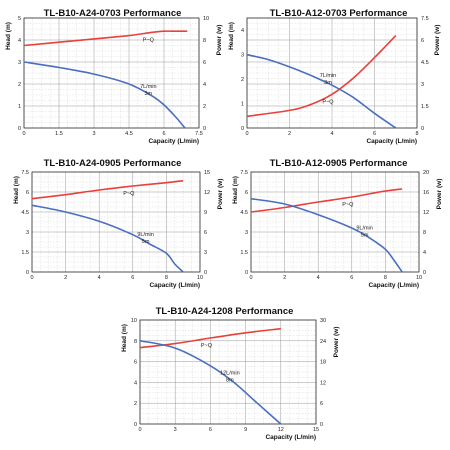  What do you see at coordinates (426, 193) in the screenshot?
I see `y2-tick-label: 16` at bounding box center [426, 193].